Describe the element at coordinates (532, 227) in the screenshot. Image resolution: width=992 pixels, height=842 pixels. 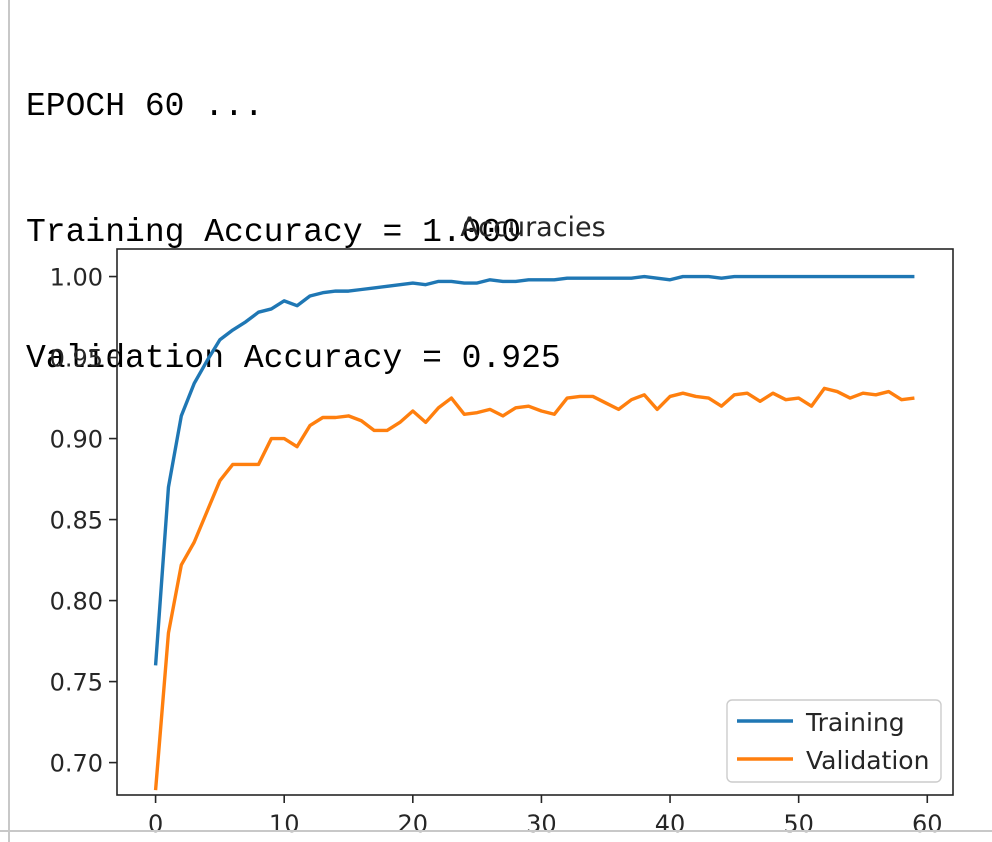
I see `chart-title: Accuracies` at that location.